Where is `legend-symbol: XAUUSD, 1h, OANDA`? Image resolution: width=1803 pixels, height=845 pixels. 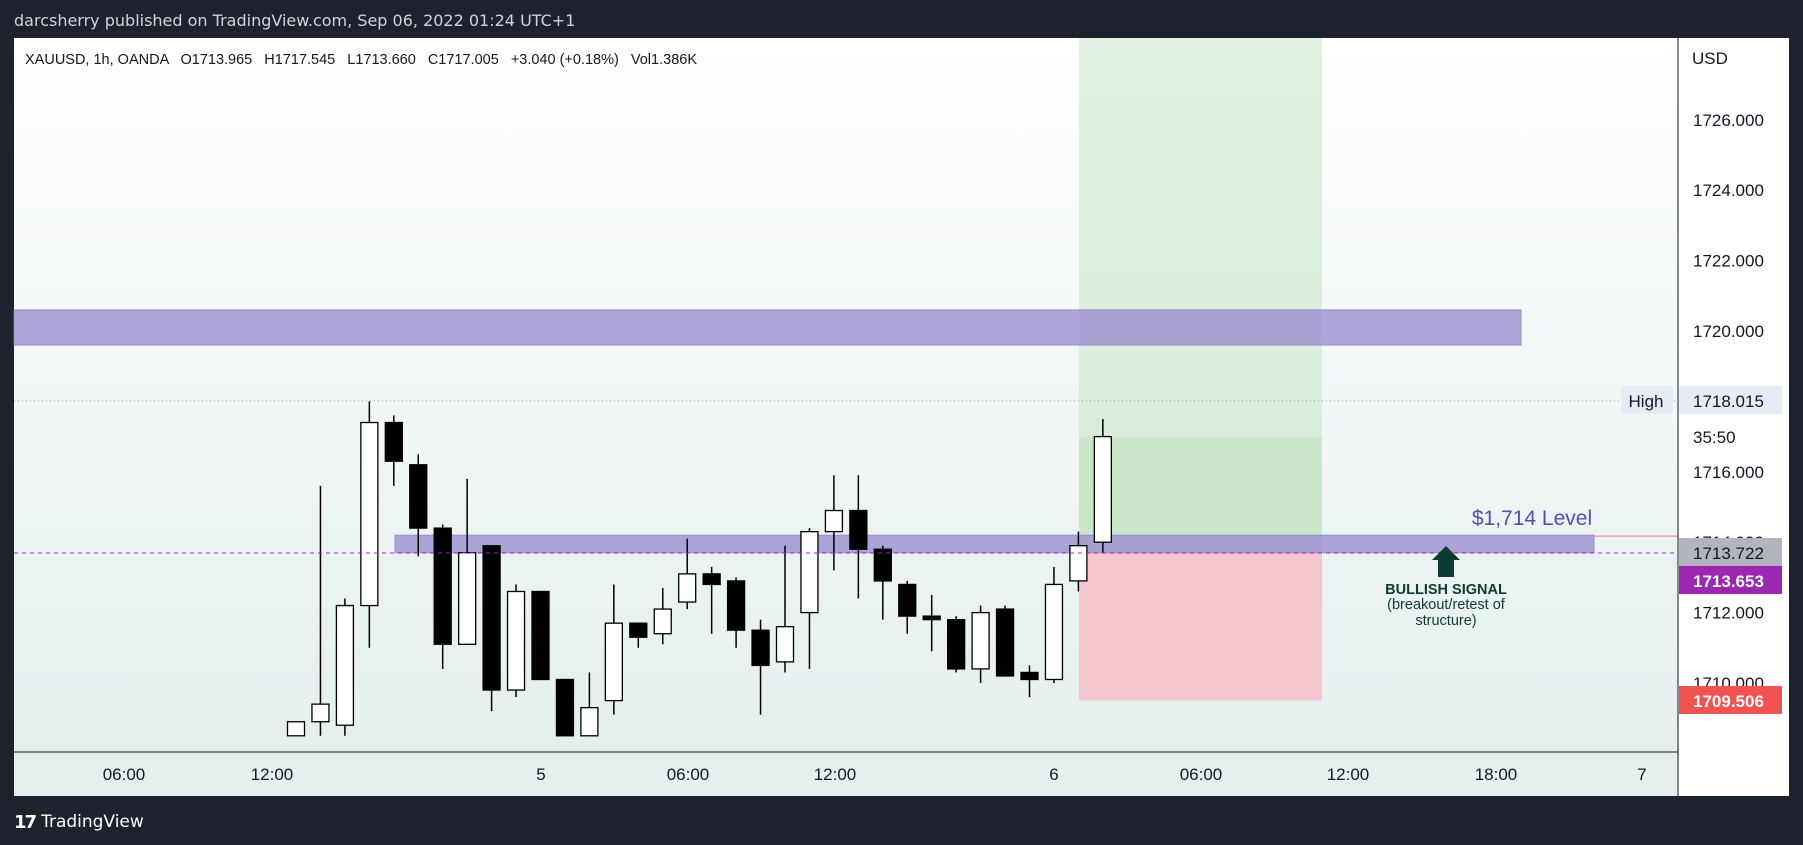
legend-symbol: XAUUSD, 1h, OANDA is located at coordinates (97, 60).